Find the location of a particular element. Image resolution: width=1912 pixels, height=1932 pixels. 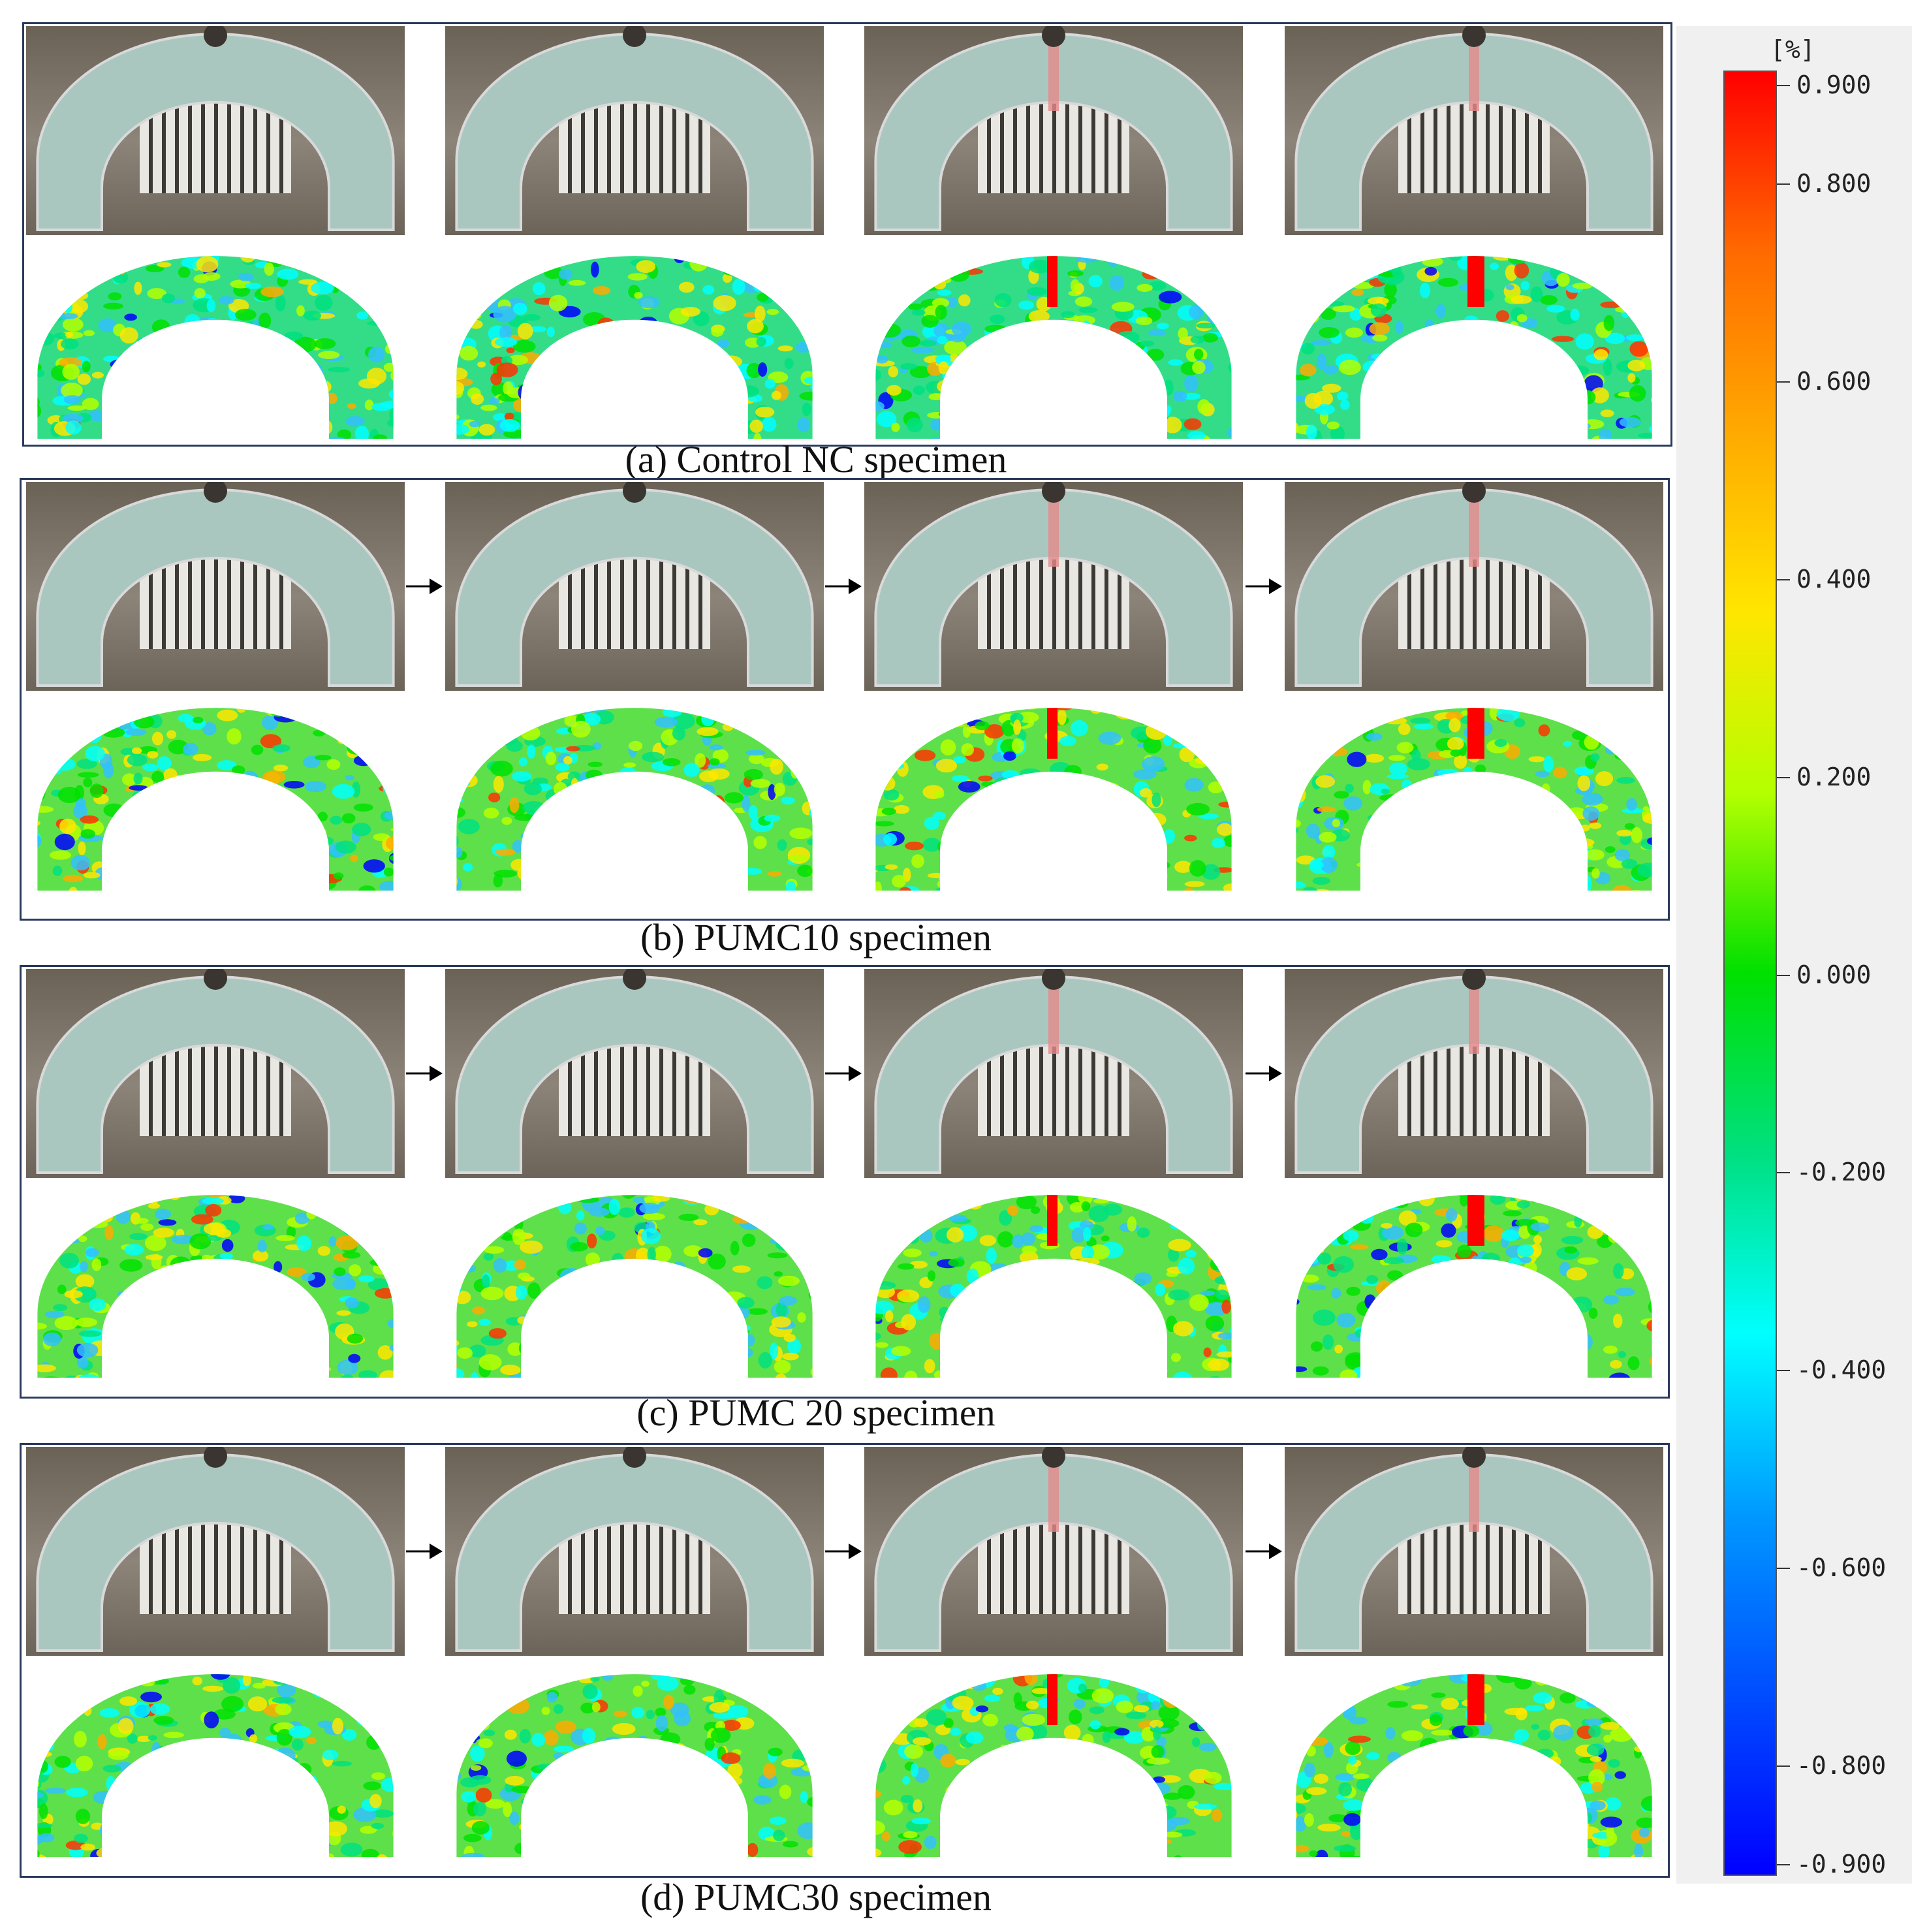

colorbar-tick-label: -0.400 is located at coordinates (1842, 1370).